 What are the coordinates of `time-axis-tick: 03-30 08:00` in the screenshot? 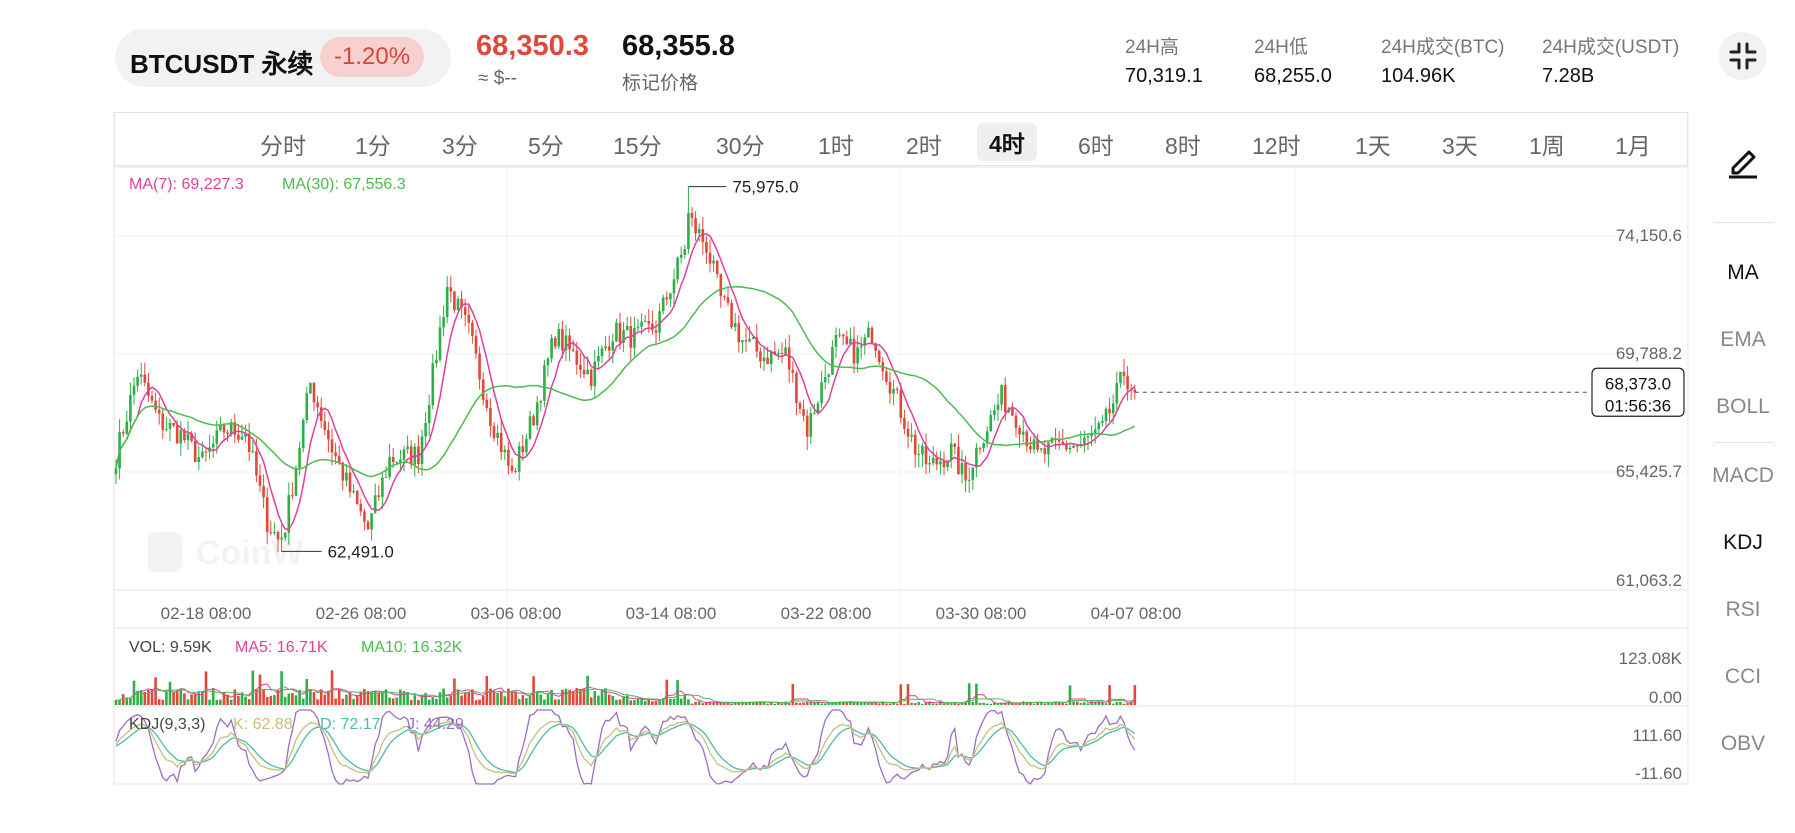 It's located at (981, 613).